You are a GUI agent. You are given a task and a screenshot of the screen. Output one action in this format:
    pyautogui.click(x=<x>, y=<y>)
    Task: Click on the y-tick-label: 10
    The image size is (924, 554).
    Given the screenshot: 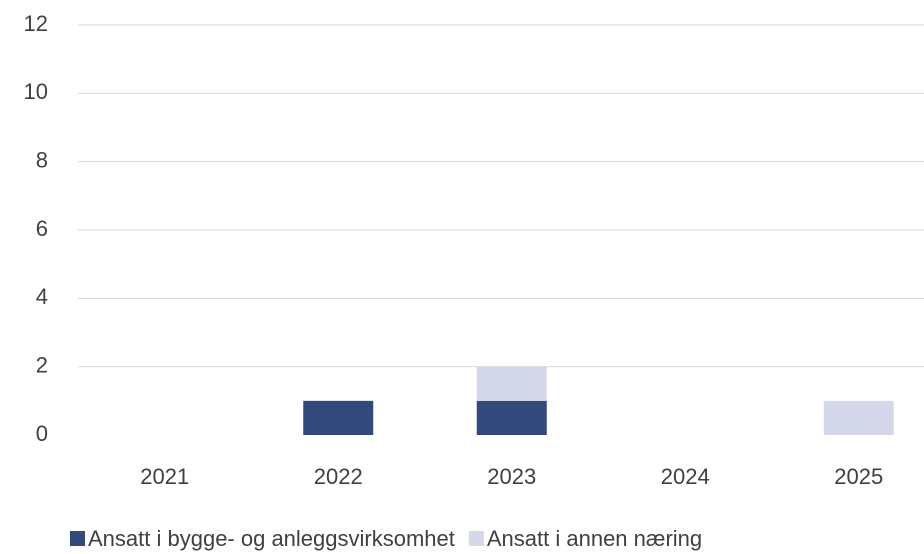 What is the action you would take?
    pyautogui.click(x=36, y=91)
    